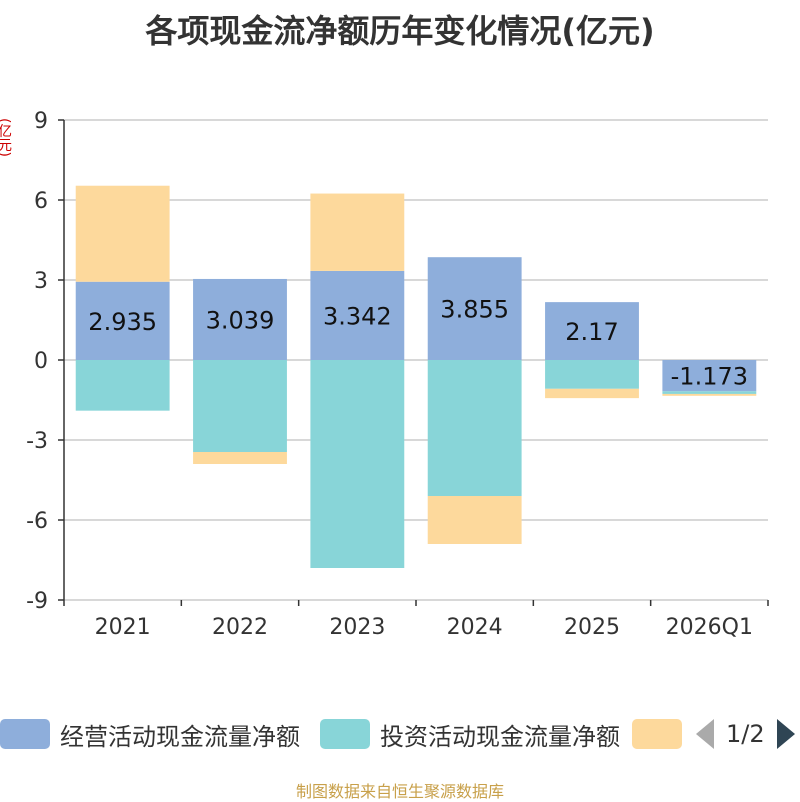 Image resolution: width=800 pixels, height=802 pixels. Describe the element at coordinates (122, 385) in the screenshot. I see `bar-investing-2021` at that location.